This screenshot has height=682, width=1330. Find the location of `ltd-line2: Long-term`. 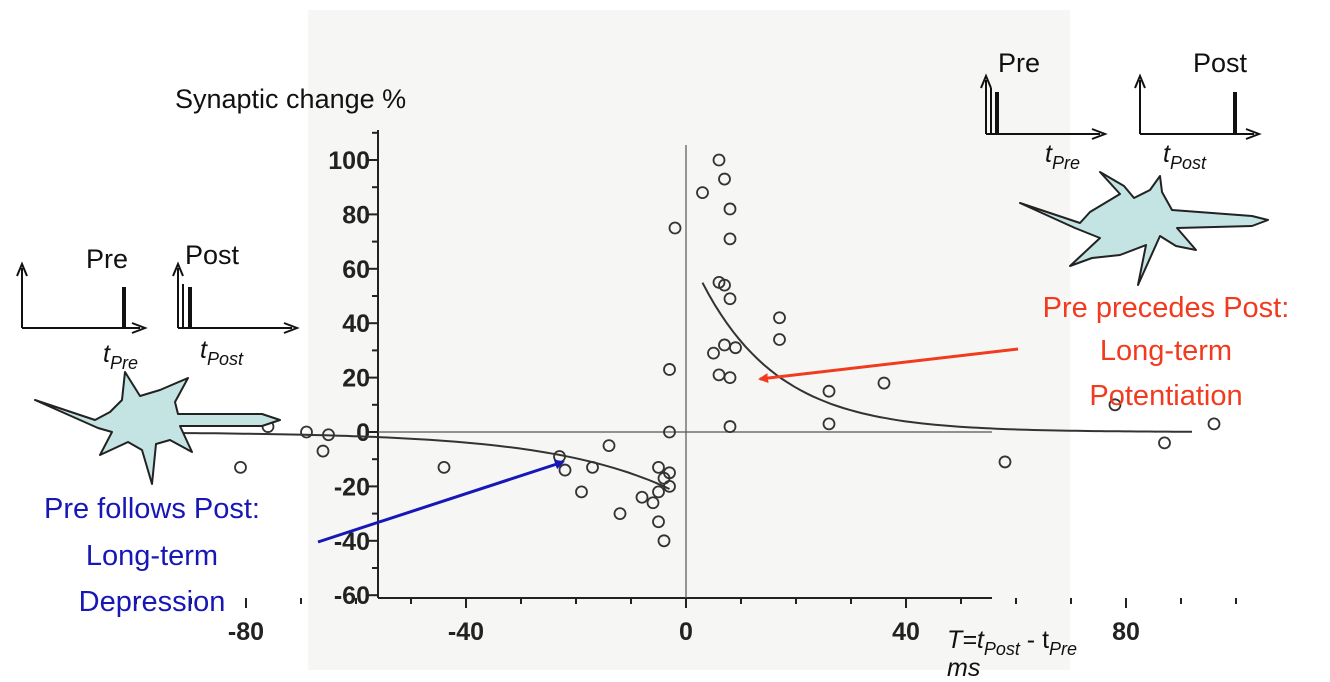

ltd-line2: Long-term is located at coordinates (152, 556).